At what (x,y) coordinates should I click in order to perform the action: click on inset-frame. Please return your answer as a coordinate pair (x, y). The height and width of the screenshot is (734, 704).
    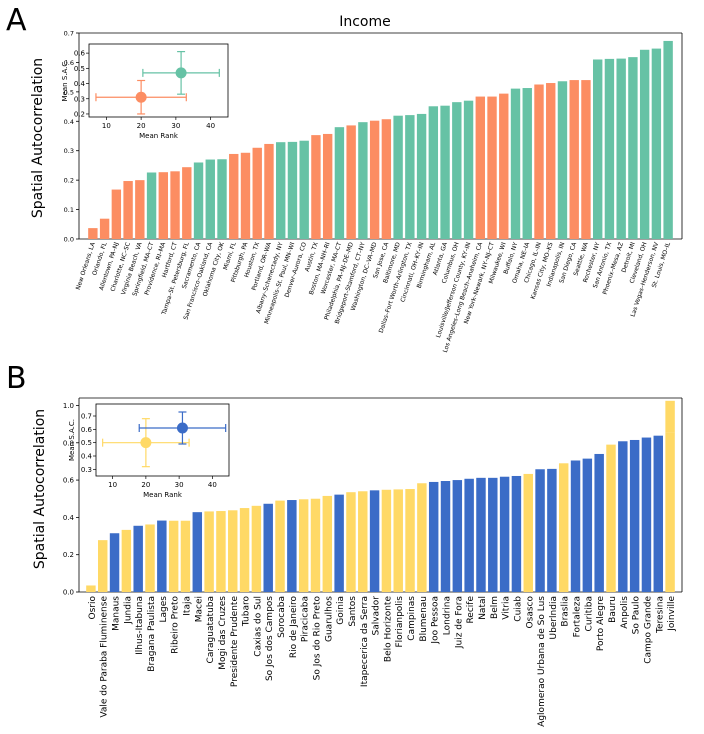
    Looking at the image, I should click on (162, 440).